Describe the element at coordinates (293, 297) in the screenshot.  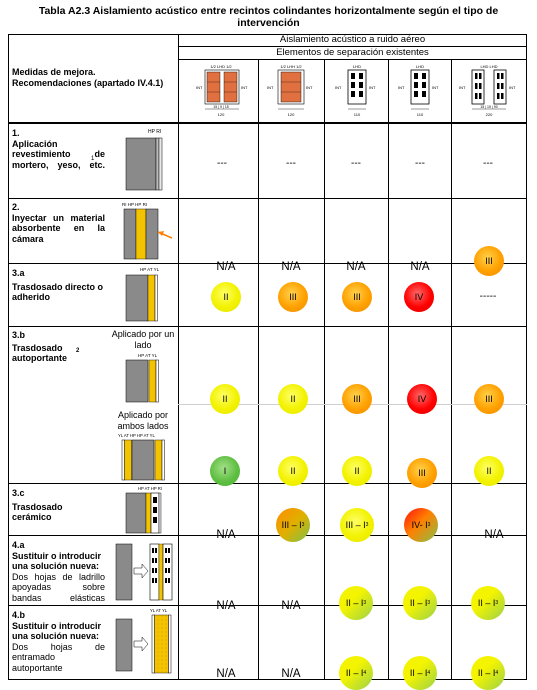
I see `r3a-col2-badge: III` at that location.